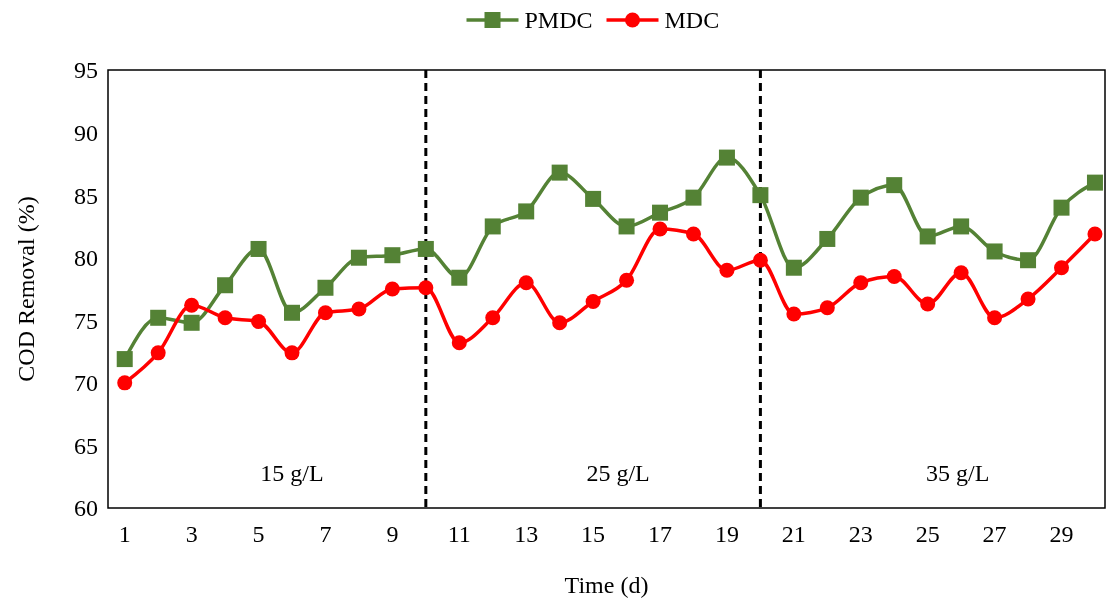 This screenshot has width=1107, height=605. What do you see at coordinates (726, 534) in the screenshot?
I see `x-tick-label: 19` at bounding box center [726, 534].